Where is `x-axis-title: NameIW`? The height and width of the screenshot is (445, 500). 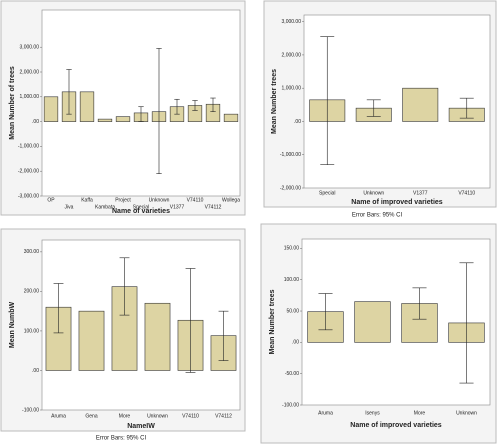
x-axis-title: NameIW is located at coordinates (141, 426).